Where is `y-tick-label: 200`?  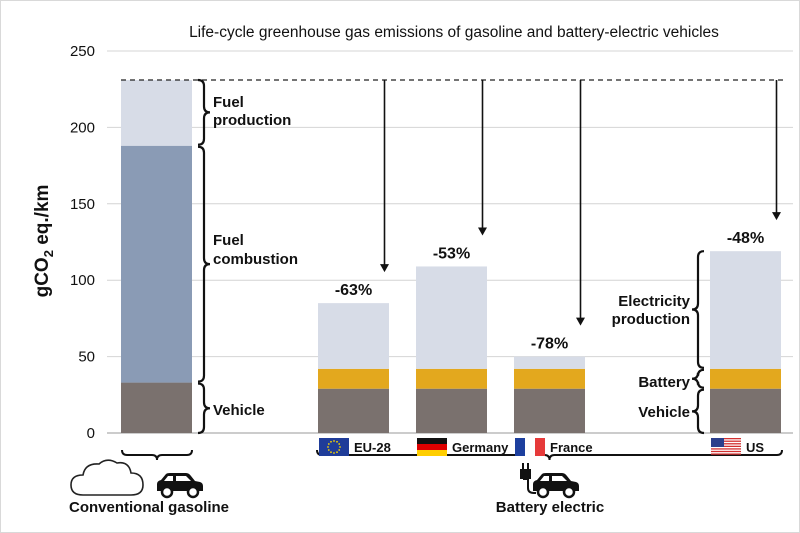
y-tick-label: 200 is located at coordinates (82, 127).